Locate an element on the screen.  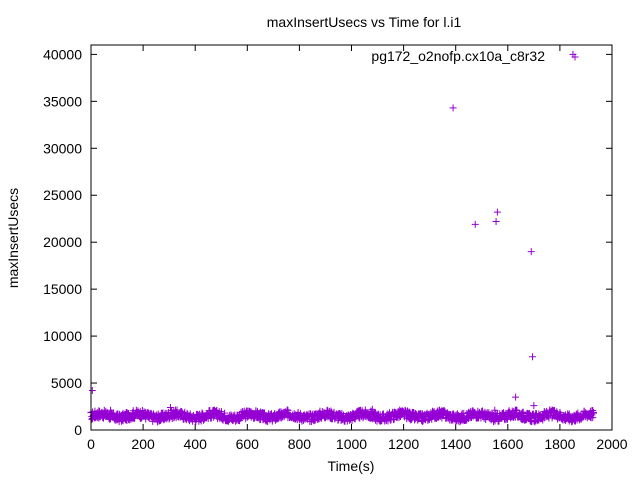
x-tick-label: 2000 is located at coordinates (611, 444).